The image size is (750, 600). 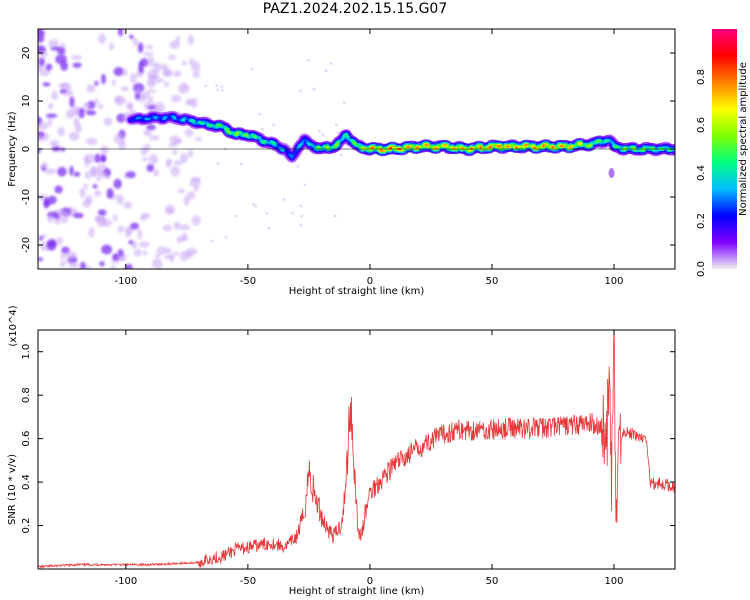 I want to click on colorbar-ticks: 0.0 0.2 0.4 0.6 0.8, so click(x=701, y=173).